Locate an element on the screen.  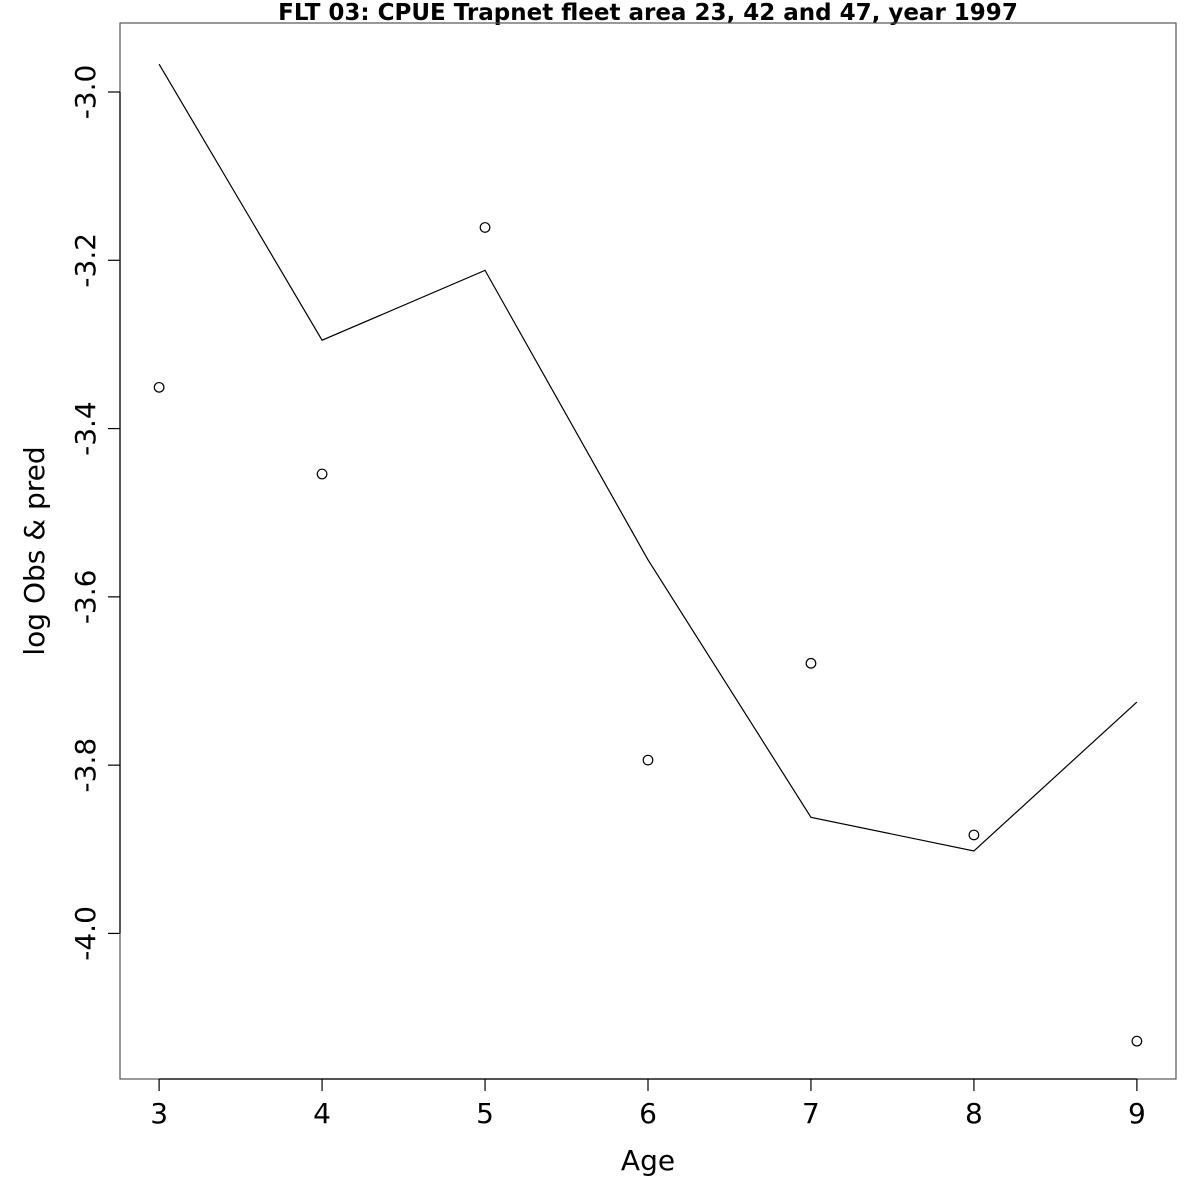
y-tick-label-1: -3.2 is located at coordinates (85, 260).